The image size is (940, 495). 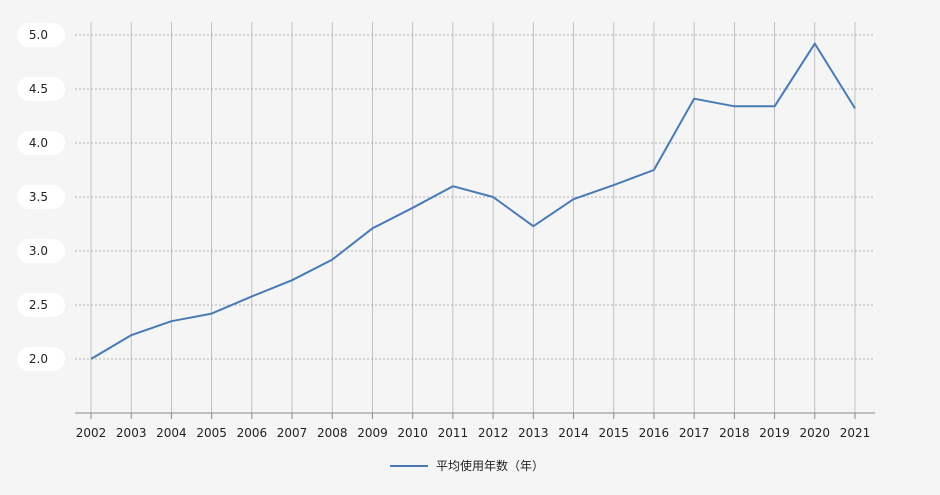 I want to click on y-tick-label: 3.5, so click(x=38, y=197).